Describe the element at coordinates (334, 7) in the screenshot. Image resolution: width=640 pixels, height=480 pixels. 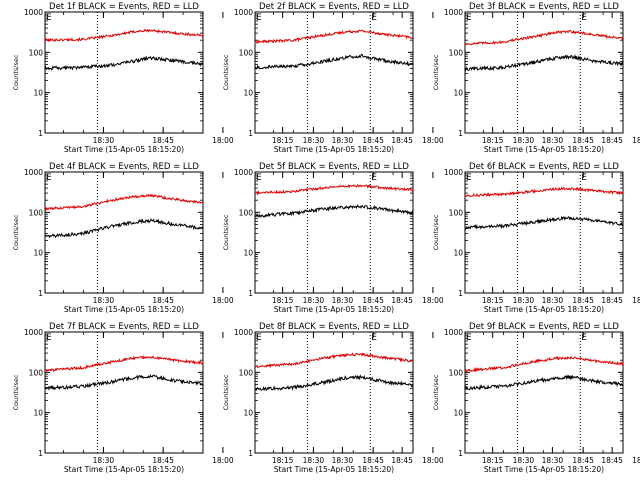
I see `panel-title: Det 2f BLACK = Events, RED = LLD` at that location.